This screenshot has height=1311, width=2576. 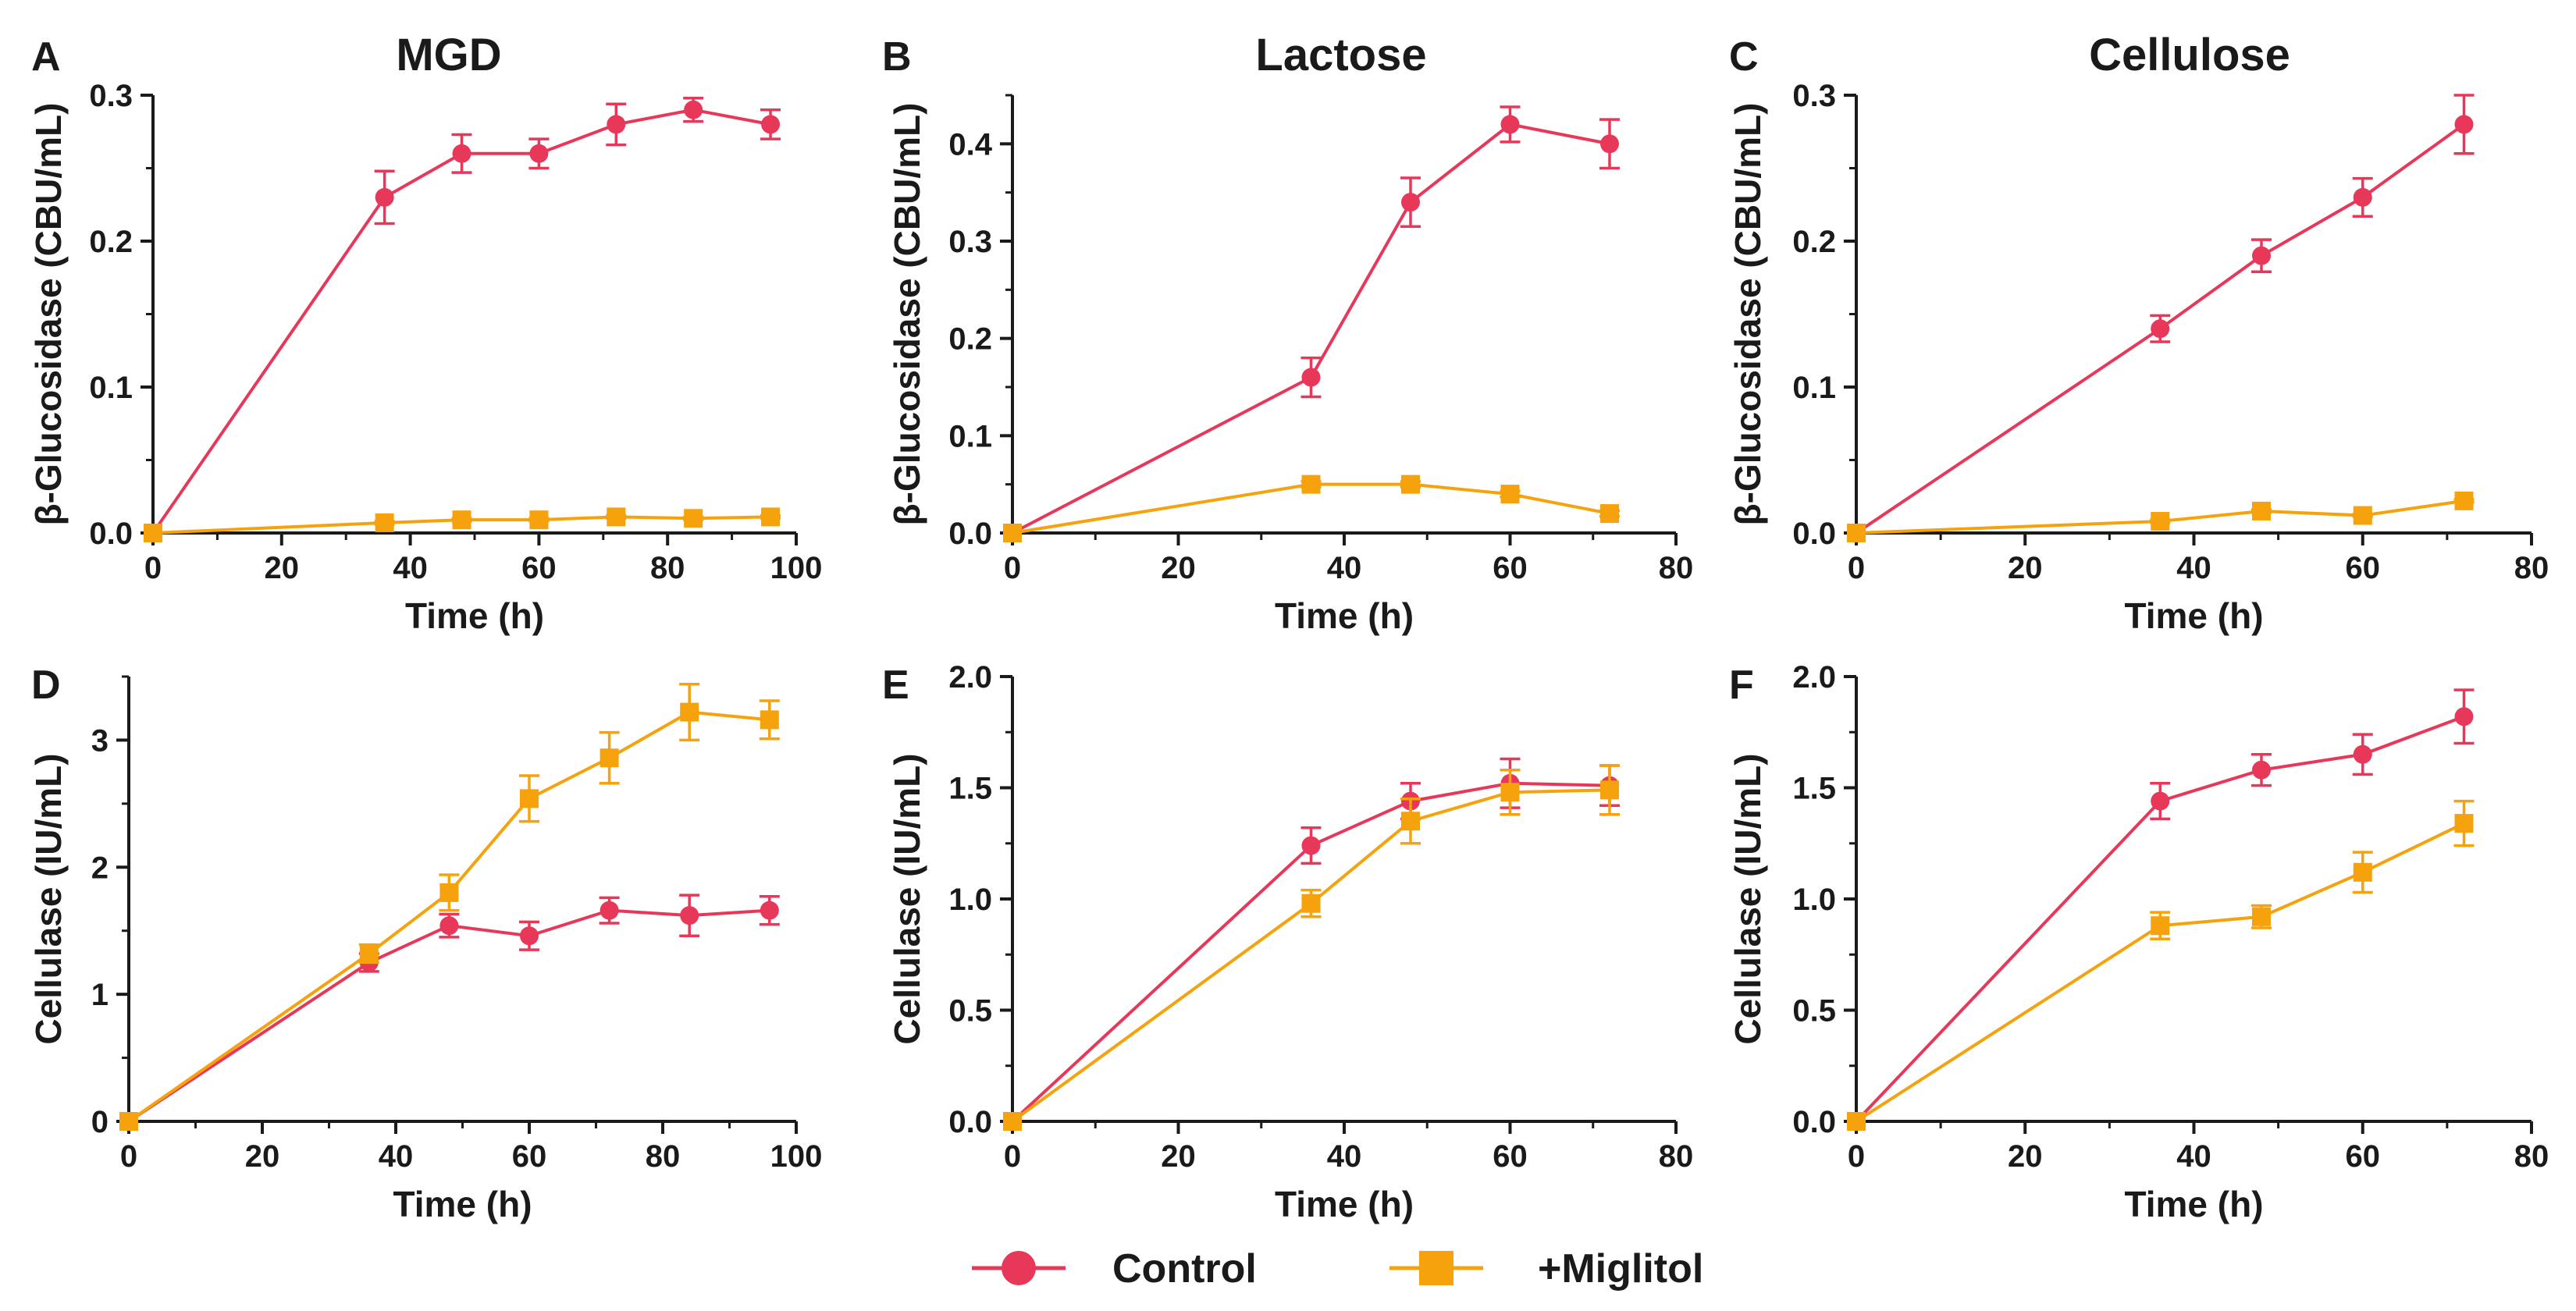 What do you see at coordinates (970, 242) in the screenshot?
I see `panel-b-y-tick-label: 0.3` at bounding box center [970, 242].